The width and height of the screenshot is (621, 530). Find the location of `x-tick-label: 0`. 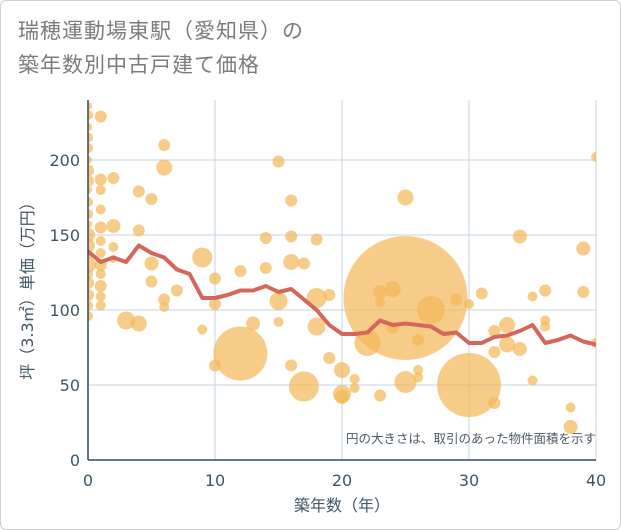

x-tick-label: 0 is located at coordinates (88, 480).